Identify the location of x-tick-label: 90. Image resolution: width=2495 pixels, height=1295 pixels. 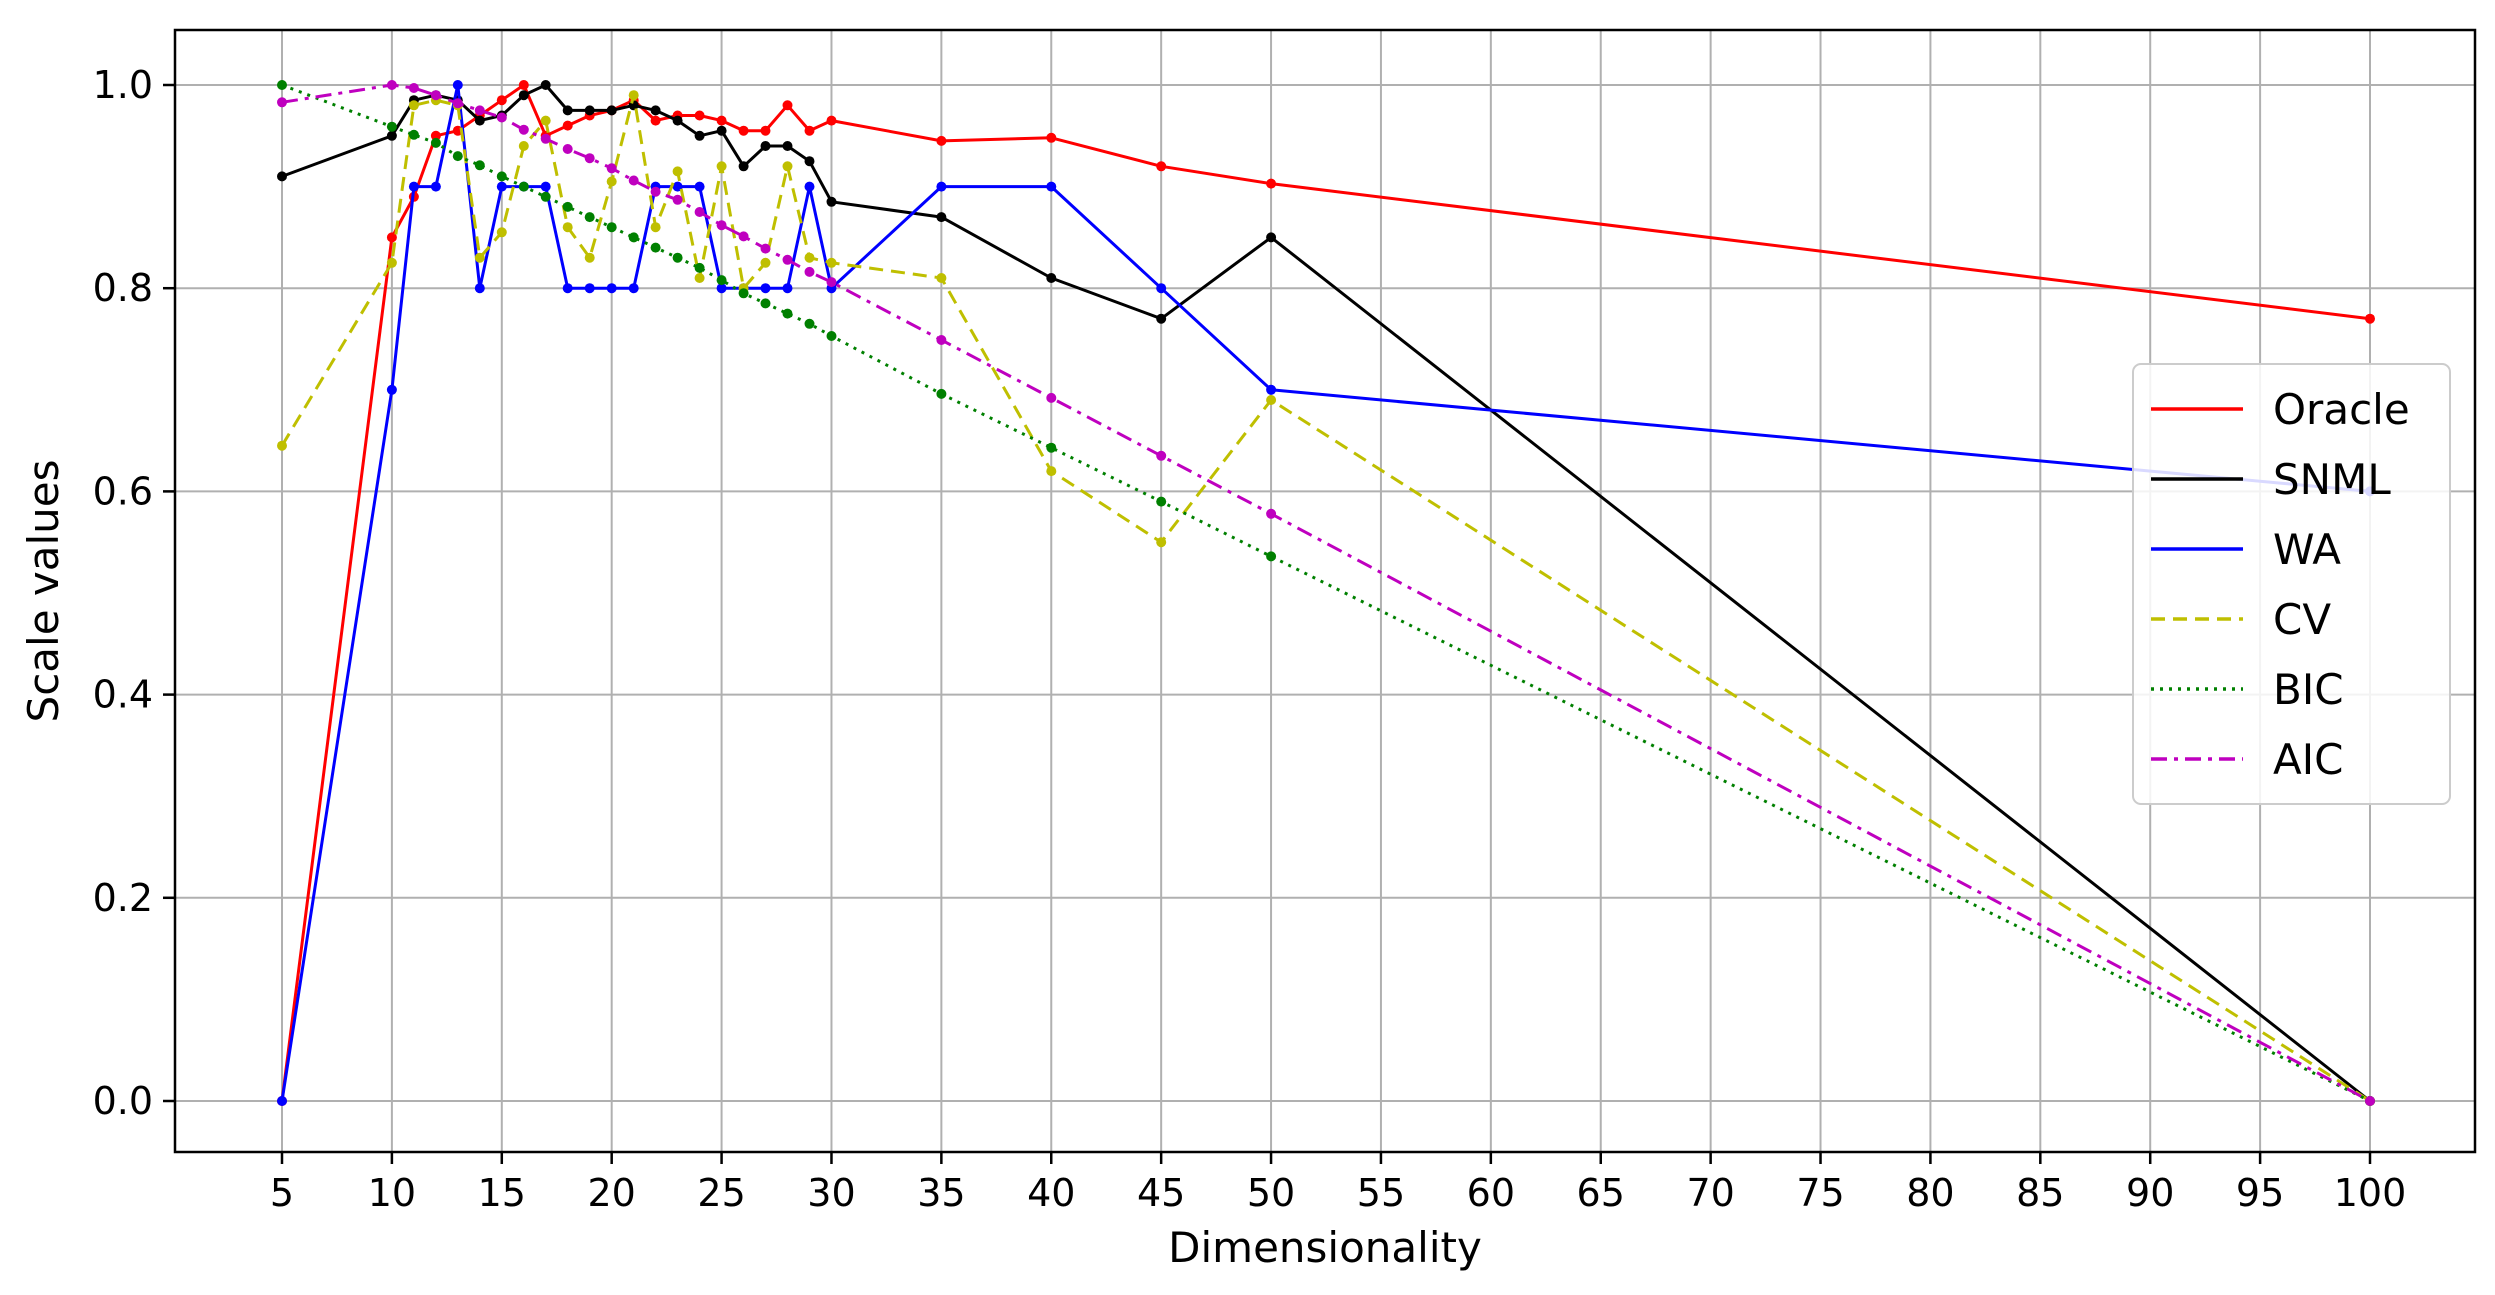
(2150, 1193).